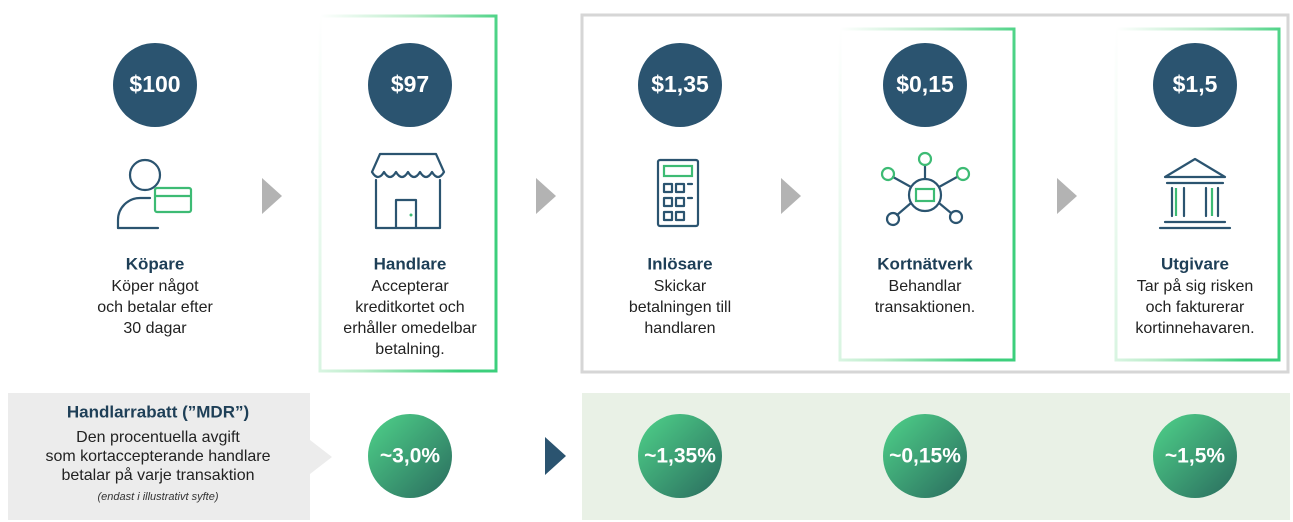 This screenshot has width=1293, height=522. I want to click on amount: $1,5, so click(1195, 84).